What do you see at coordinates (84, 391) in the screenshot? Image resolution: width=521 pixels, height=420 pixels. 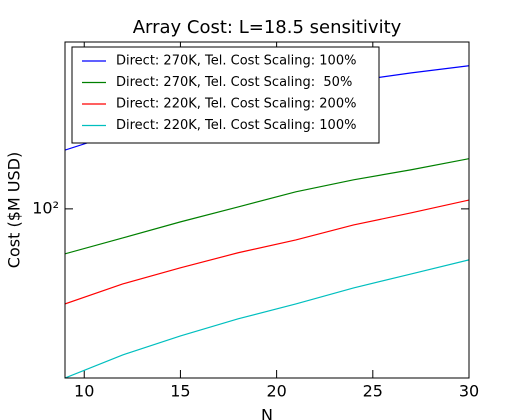 I see `x-tick-label: 10` at bounding box center [84, 391].